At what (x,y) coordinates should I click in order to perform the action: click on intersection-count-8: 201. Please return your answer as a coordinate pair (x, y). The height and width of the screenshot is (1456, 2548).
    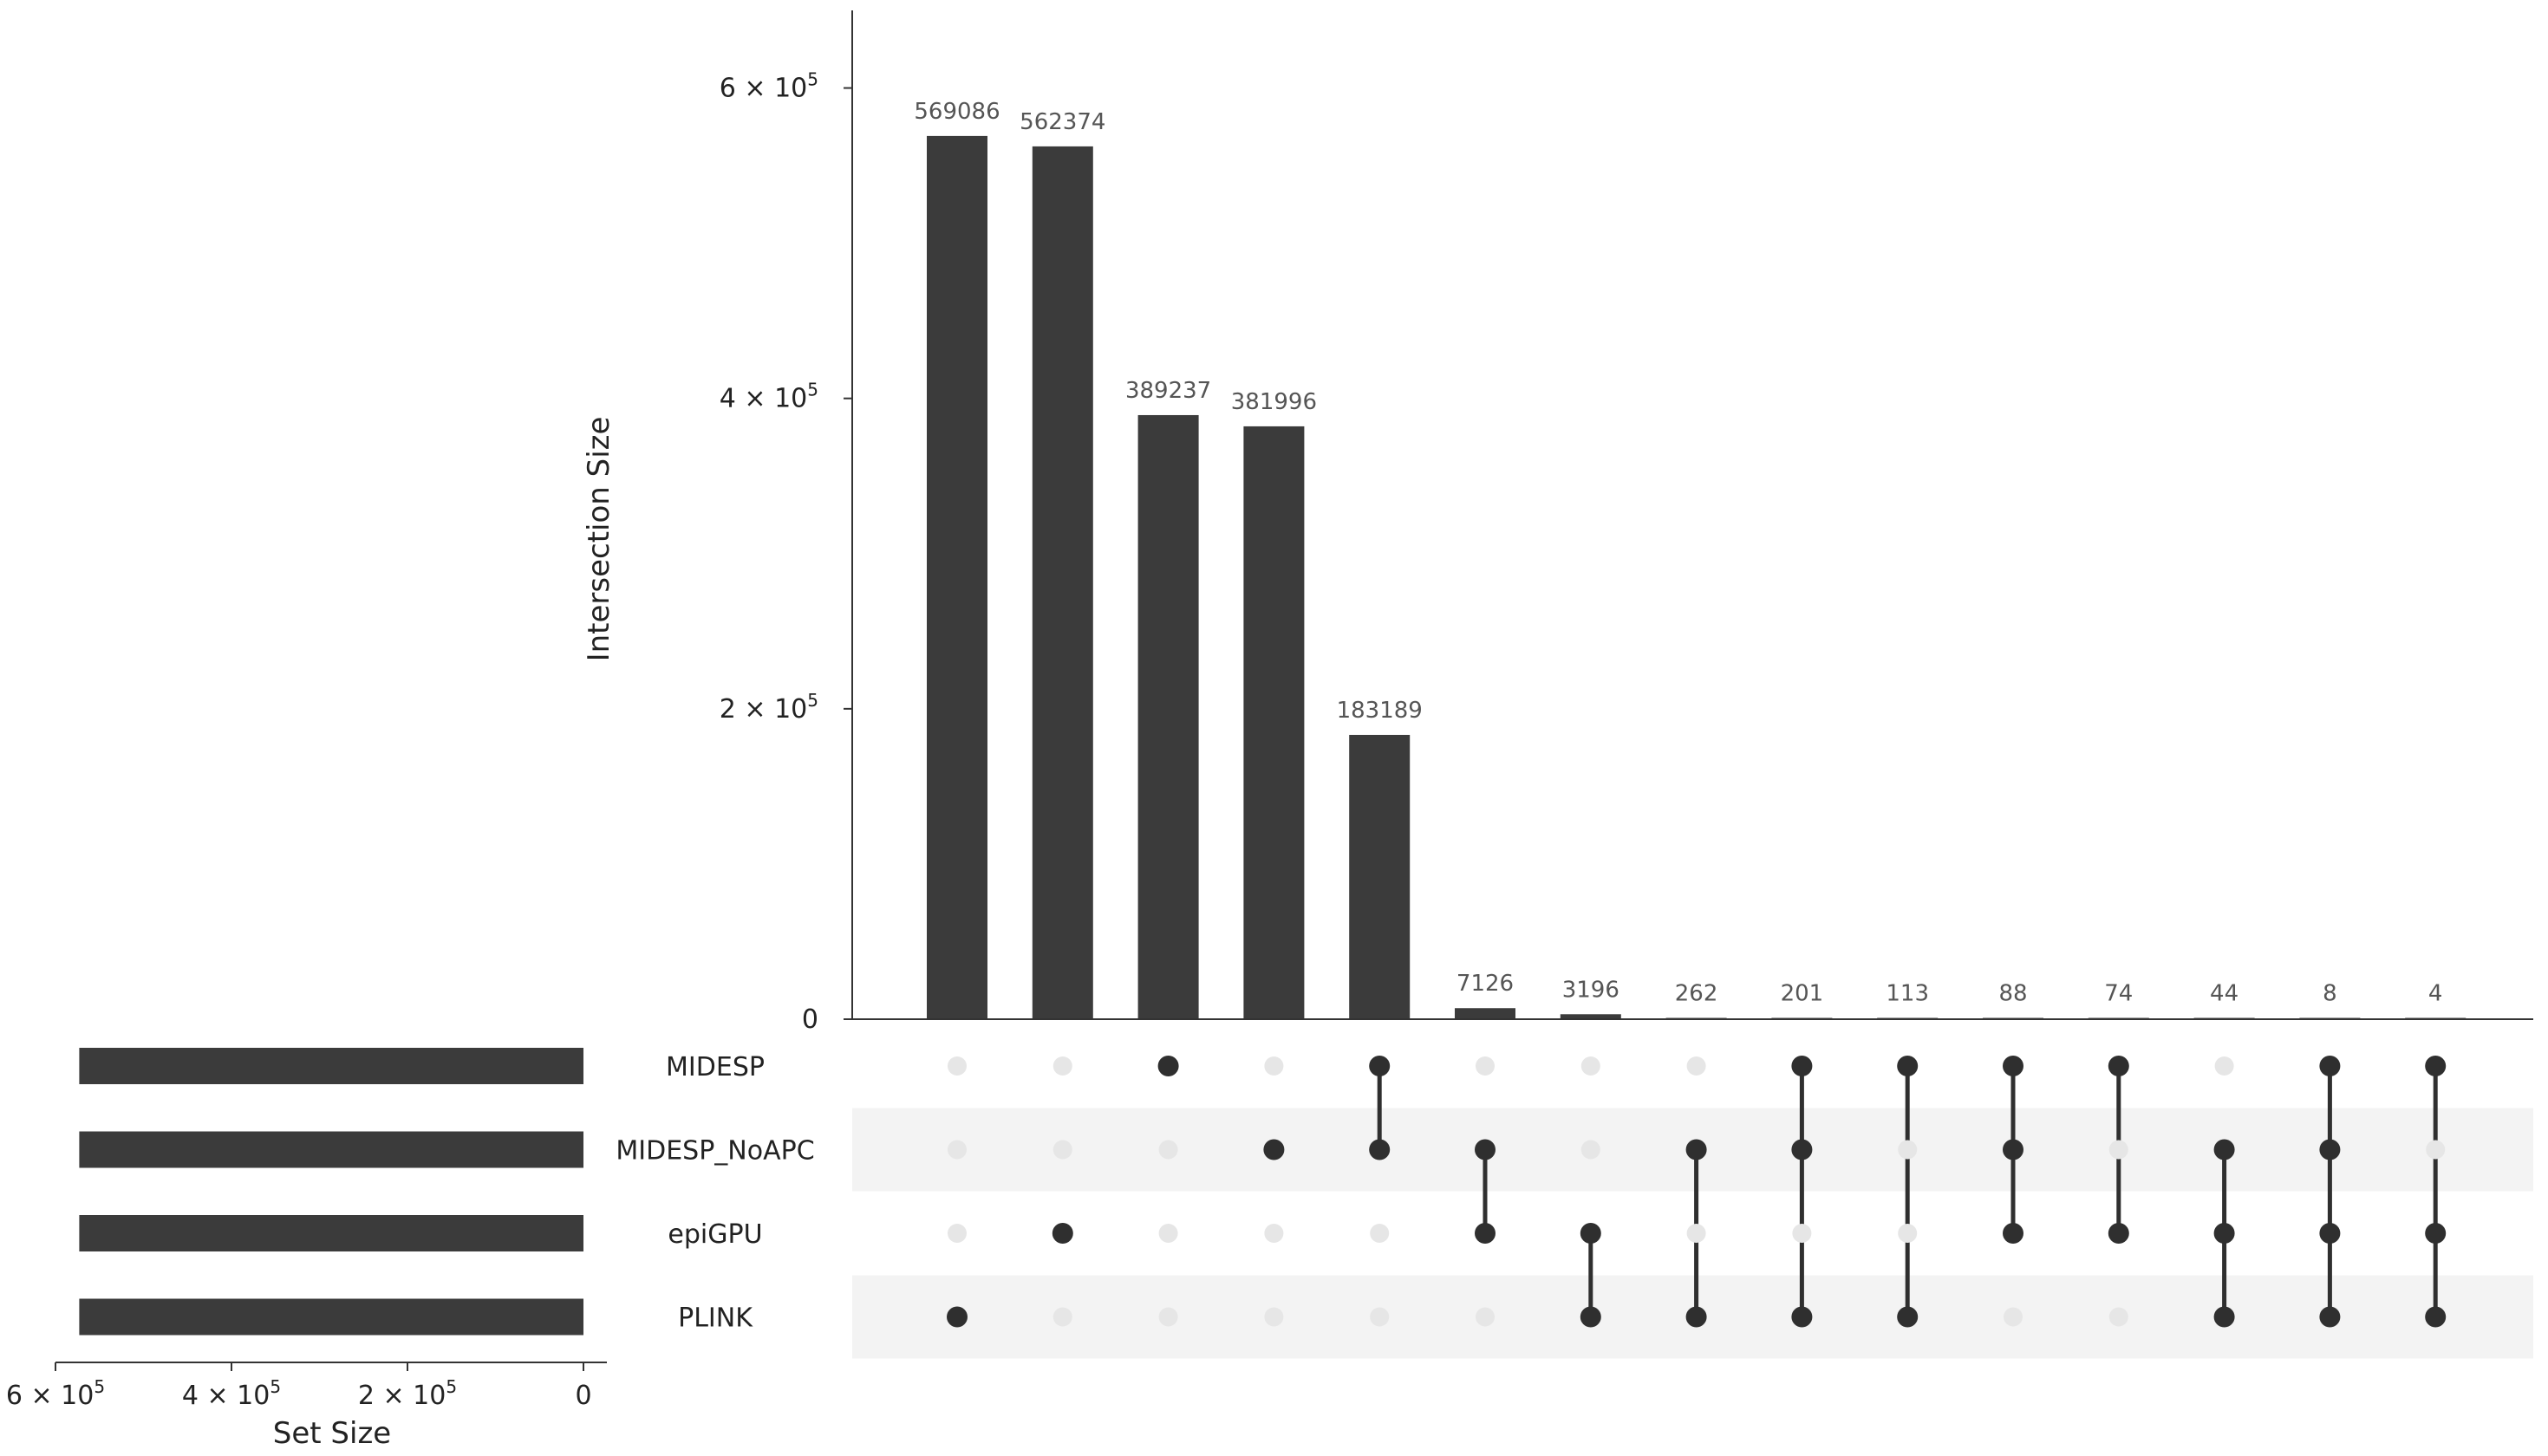
    Looking at the image, I should click on (1803, 994).